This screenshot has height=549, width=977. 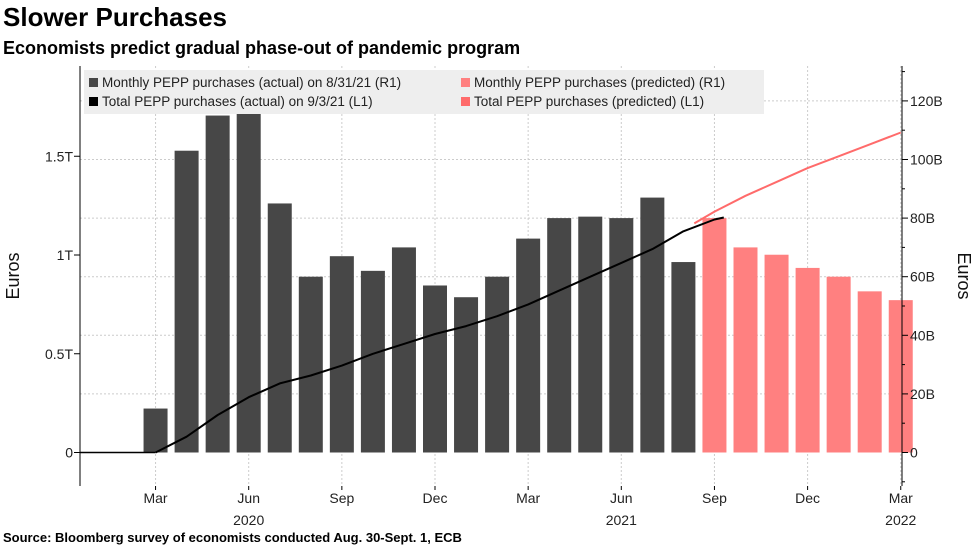 What do you see at coordinates (914, 453) in the screenshot?
I see `right-tick-label: 0` at bounding box center [914, 453].